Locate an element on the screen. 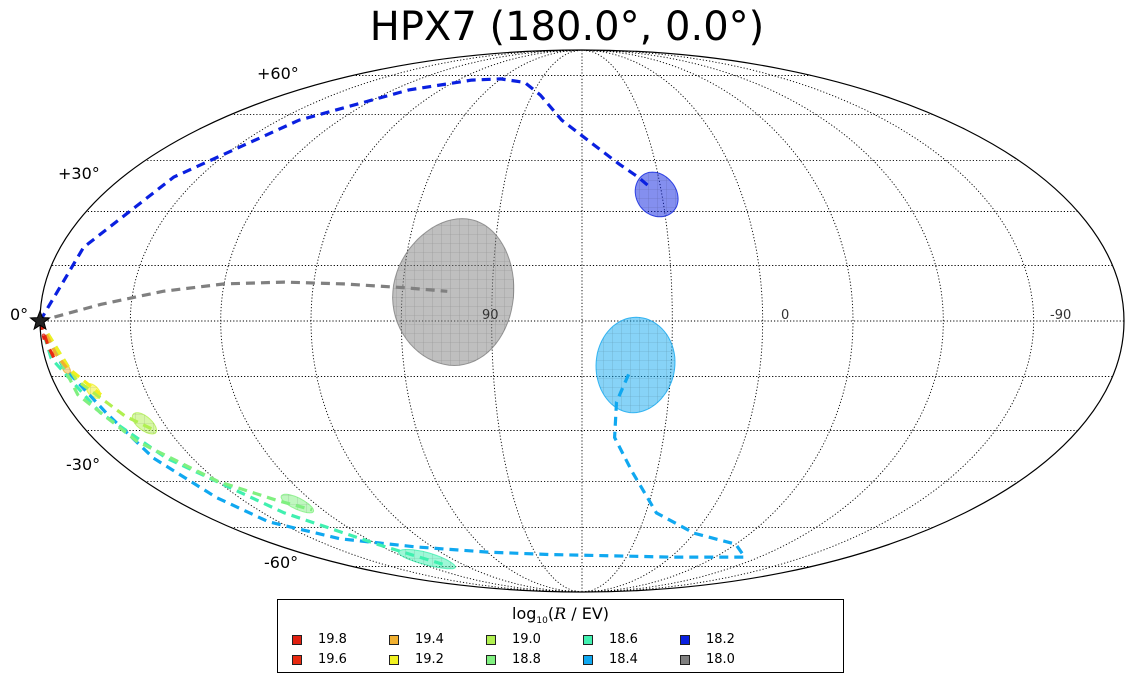 The height and width of the screenshot is (684, 1134). source-star-icon is located at coordinates (40, 320).